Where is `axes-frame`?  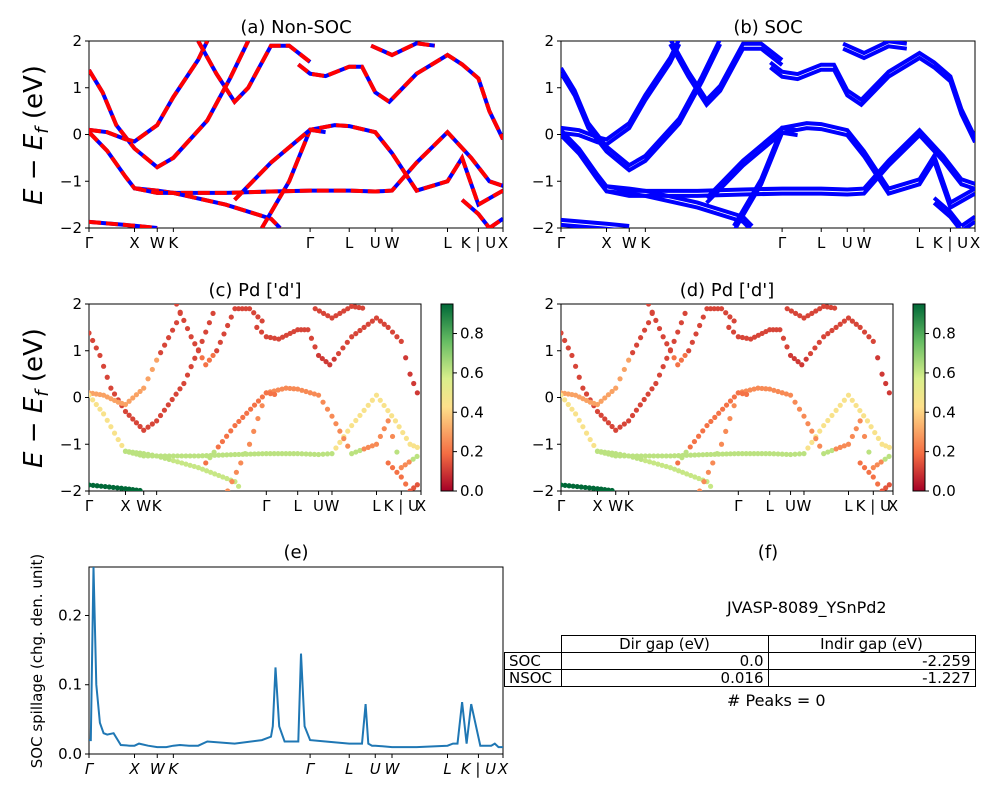
axes-frame is located at coordinates (296, 134).